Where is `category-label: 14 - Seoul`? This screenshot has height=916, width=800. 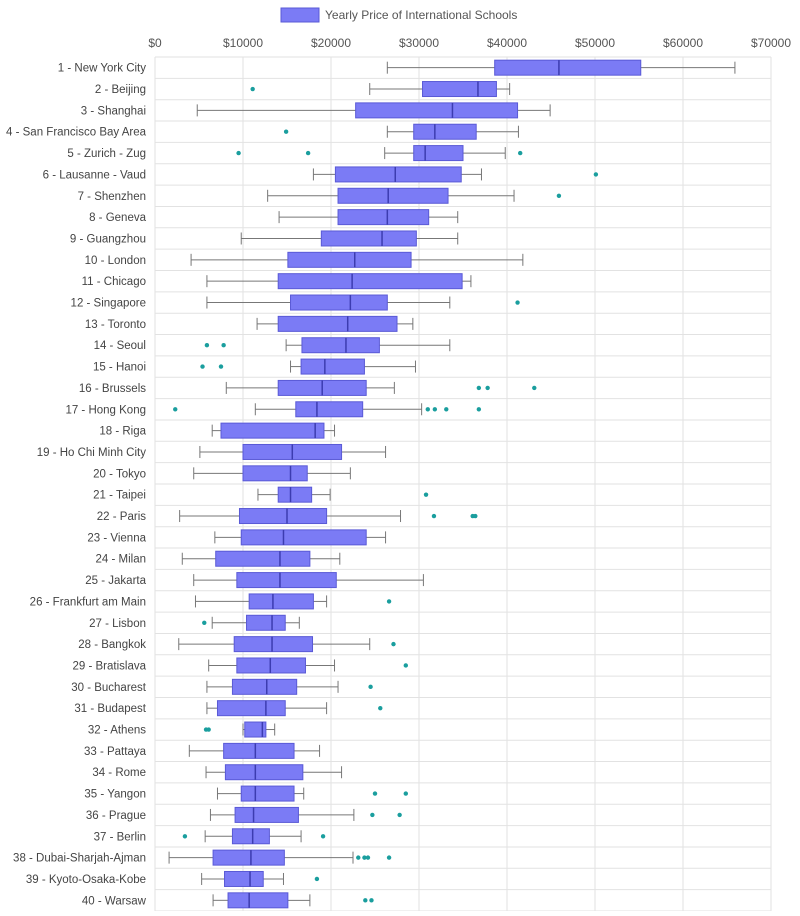
category-label: 14 - Seoul is located at coordinates (120, 346).